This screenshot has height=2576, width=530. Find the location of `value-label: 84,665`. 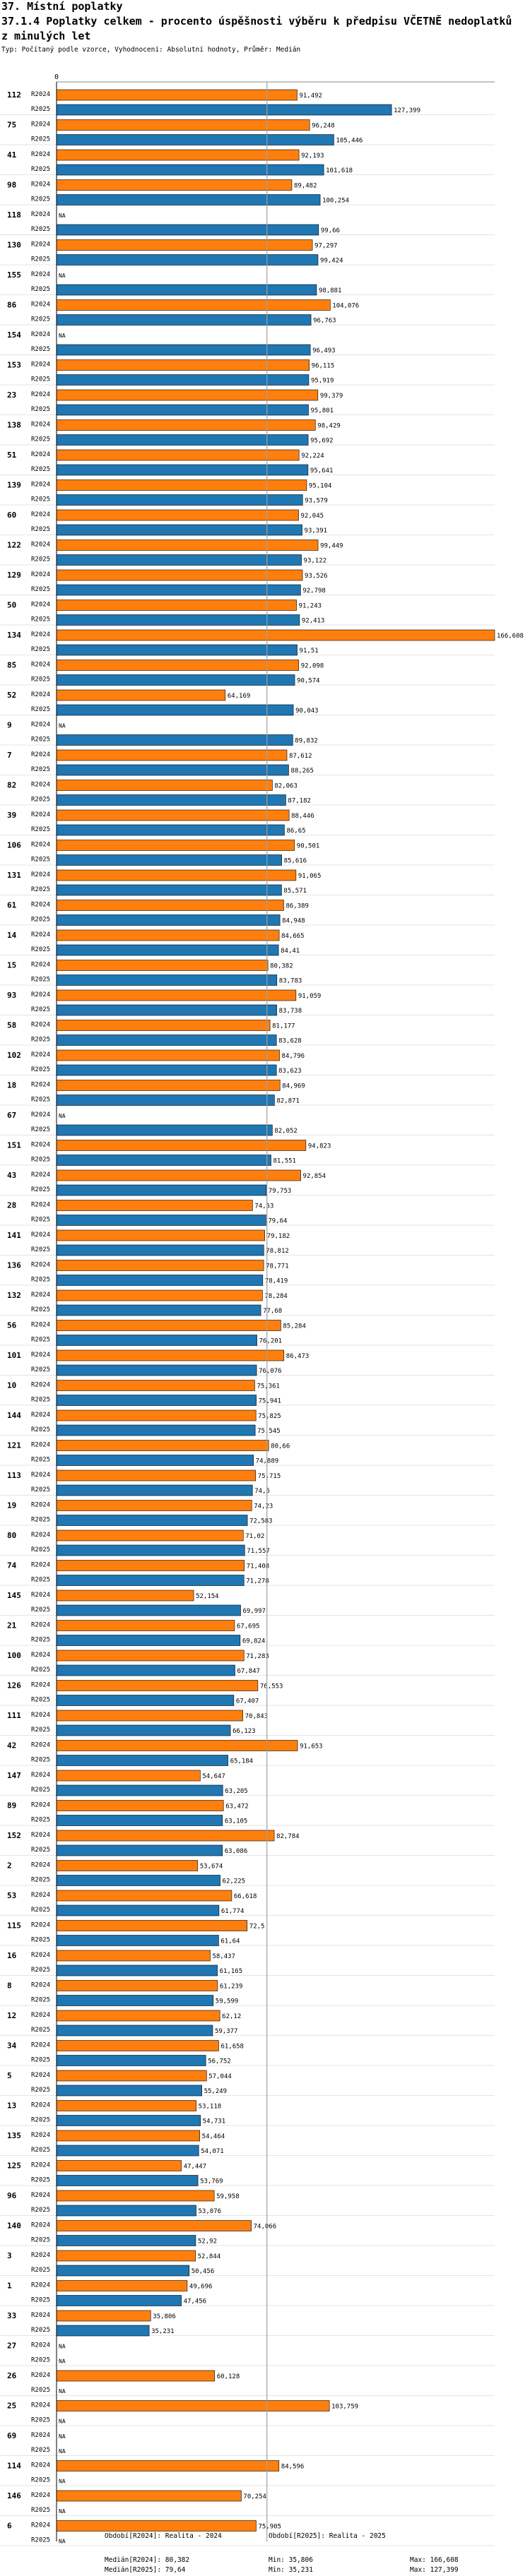

value-label: 84,665 is located at coordinates (293, 936).